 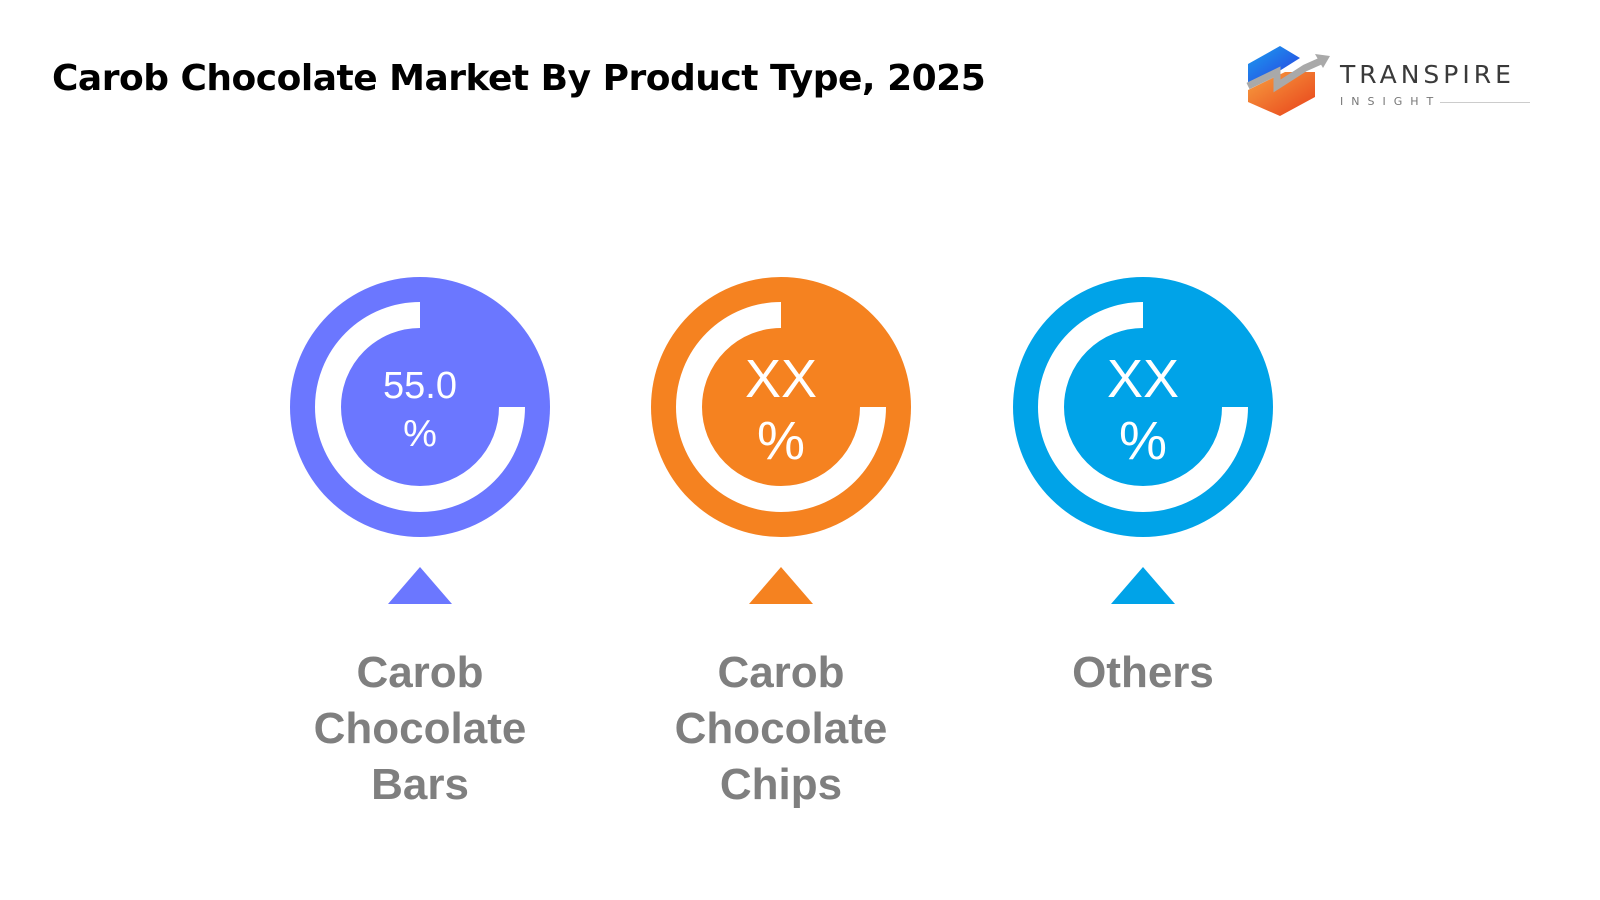 What do you see at coordinates (781, 728) in the screenshot?
I see `segment-label: Carob Chocolate Chips` at bounding box center [781, 728].